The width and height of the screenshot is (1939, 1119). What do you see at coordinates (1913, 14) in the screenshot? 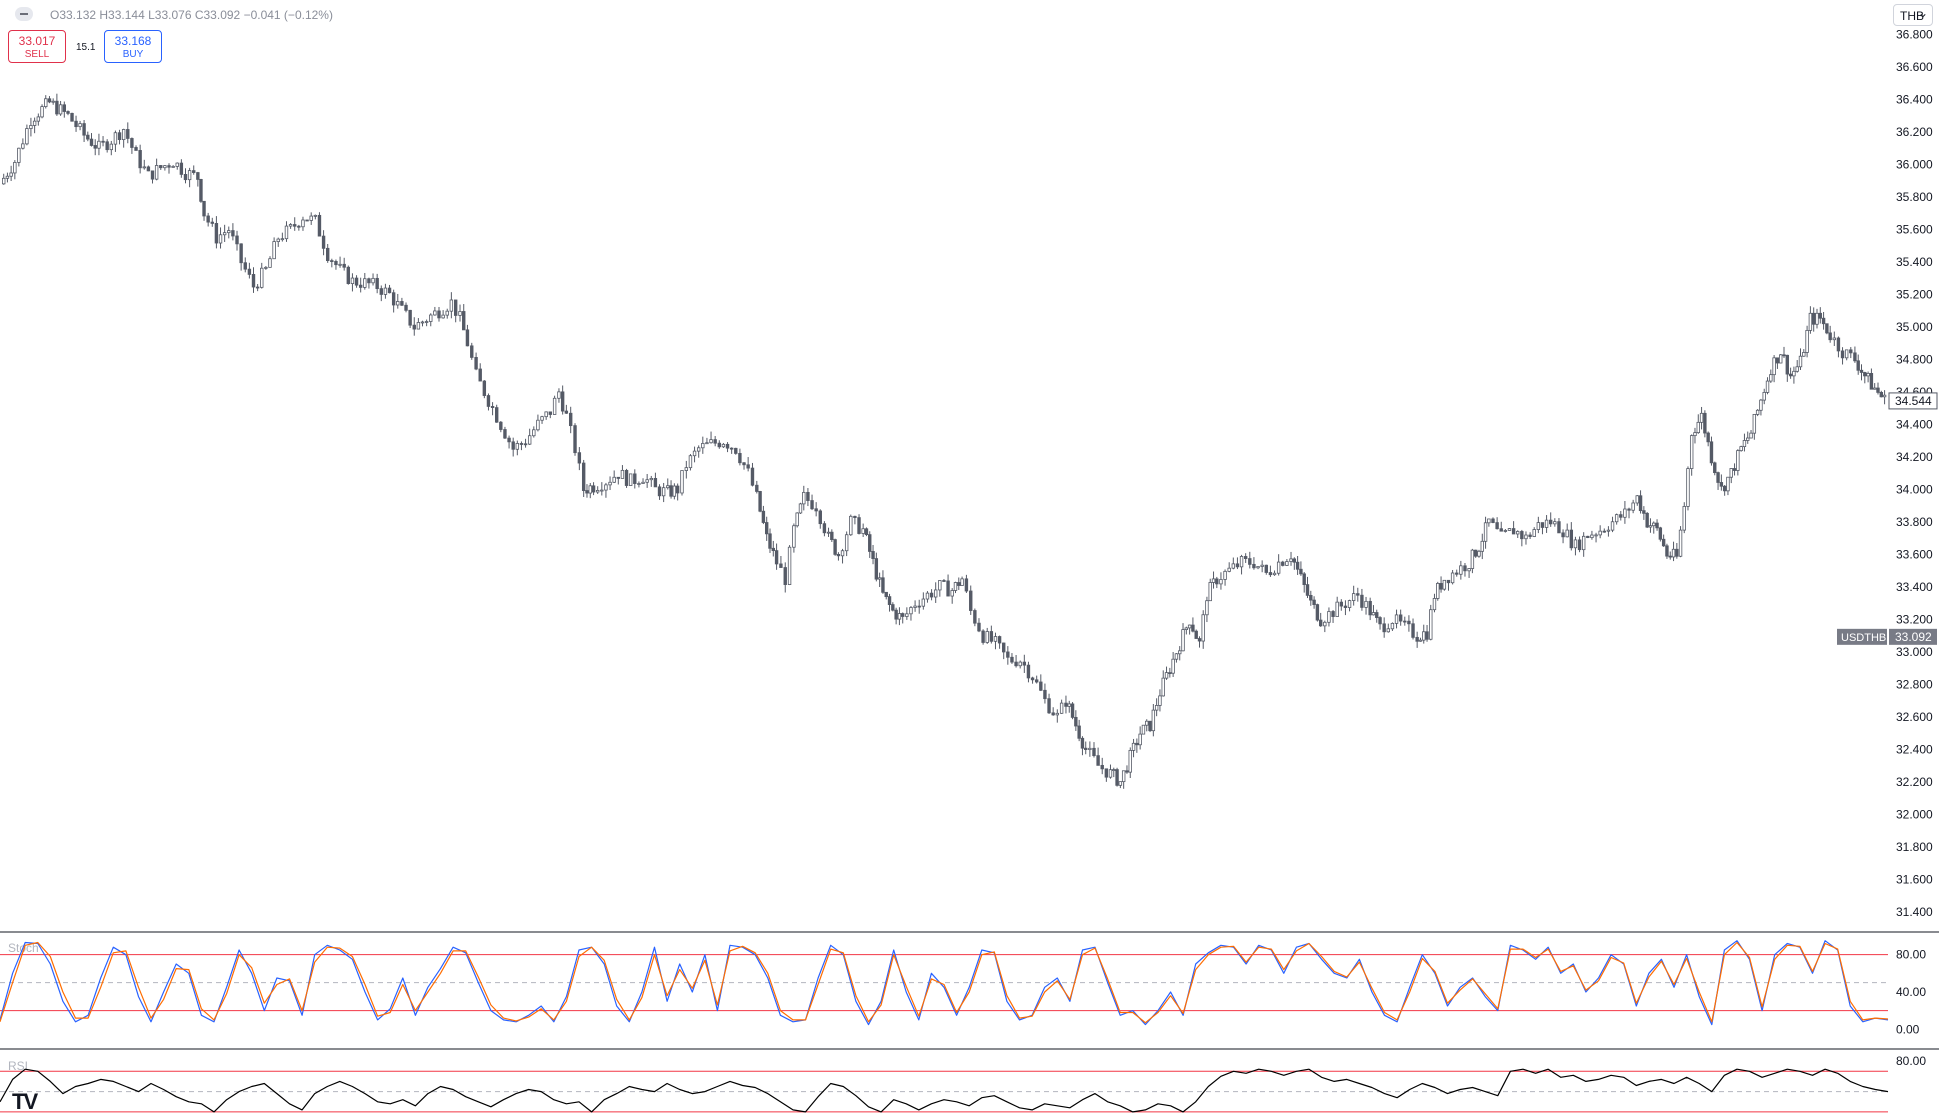
I see `currency-selector: THB` at bounding box center [1913, 14].